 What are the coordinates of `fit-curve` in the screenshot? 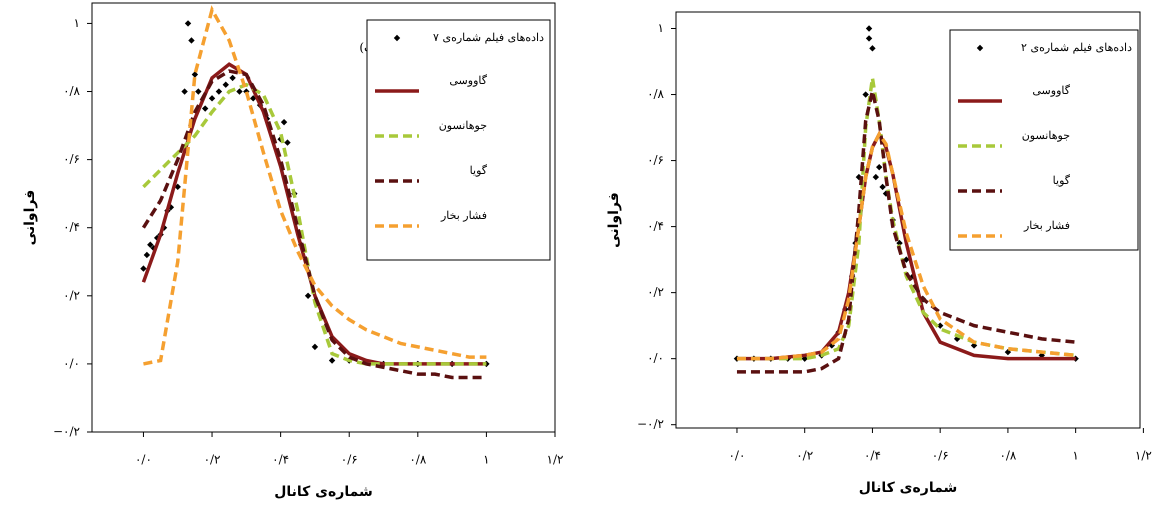 It's located at (906, 245).